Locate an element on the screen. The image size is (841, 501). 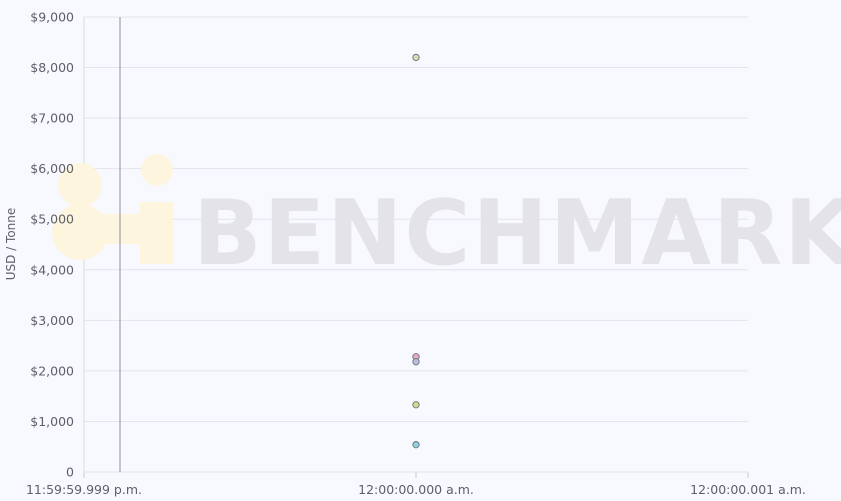
y-tick-label: $5,000 is located at coordinates (52, 219).